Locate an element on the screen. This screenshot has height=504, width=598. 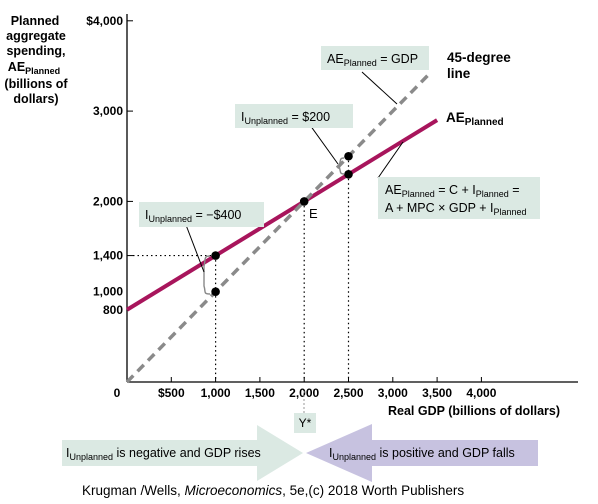
y-tick-label-3: 2,000 is located at coordinates (108, 201).